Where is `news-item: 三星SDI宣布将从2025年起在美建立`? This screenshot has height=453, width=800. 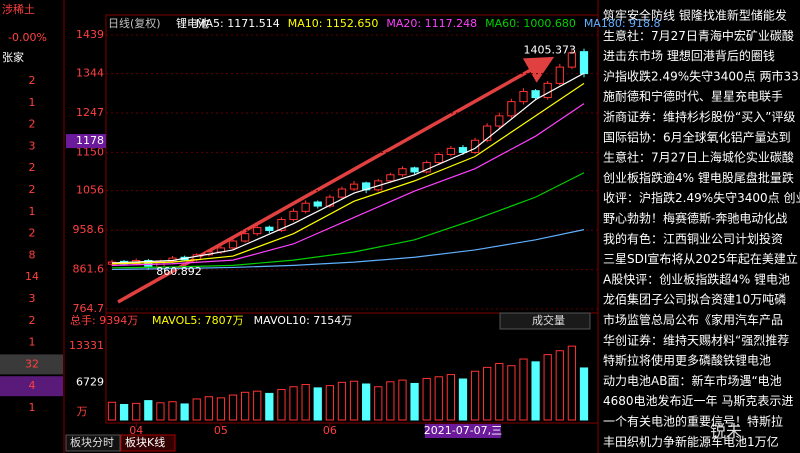 news-item: 三星SDI宣布将从2025年起在美建立 is located at coordinates (700, 258).